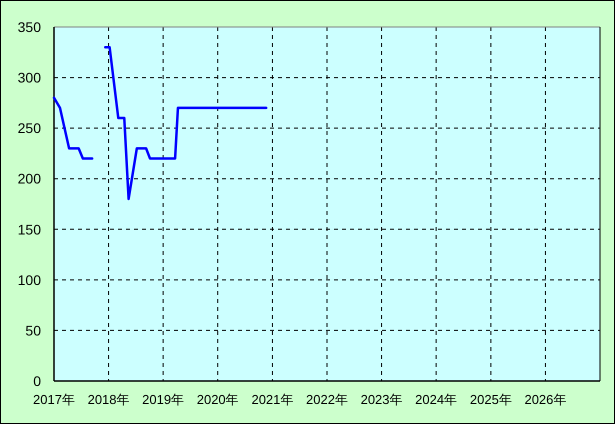 The image size is (615, 424). I want to click on x-tick-label: 2019年, so click(163, 399).